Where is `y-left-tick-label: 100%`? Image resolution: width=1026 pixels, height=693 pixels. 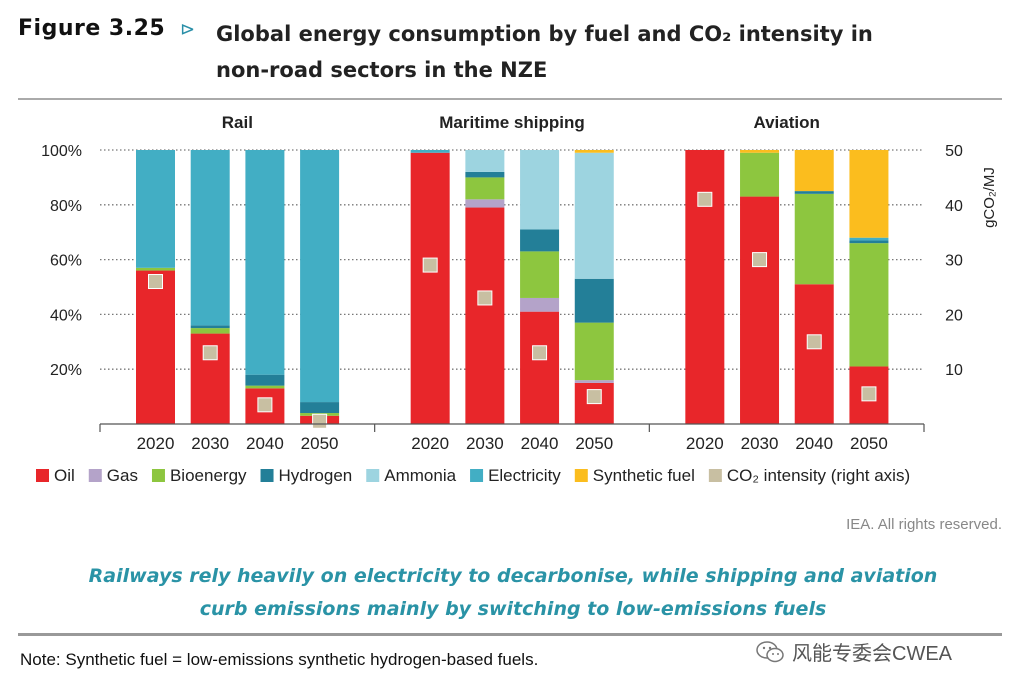
y-left-tick-label: 100% is located at coordinates (61, 151).